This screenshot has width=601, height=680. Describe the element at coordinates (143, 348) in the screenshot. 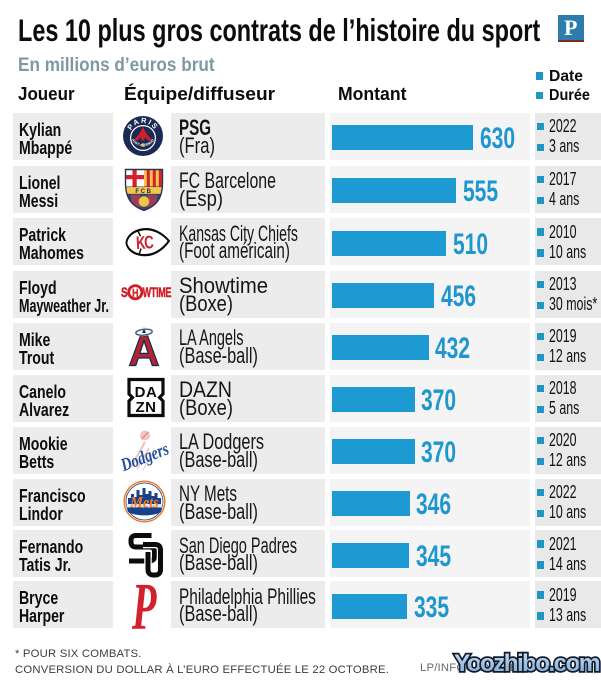

I see `svg-text: A` at that location.